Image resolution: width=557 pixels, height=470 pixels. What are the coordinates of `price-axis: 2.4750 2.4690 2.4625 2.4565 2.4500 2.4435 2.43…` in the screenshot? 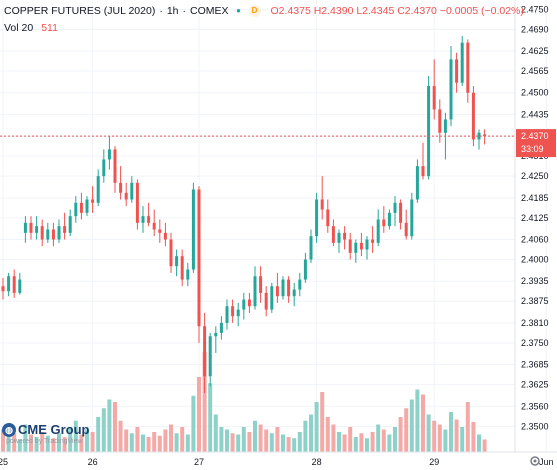 It's located at (531, 226).